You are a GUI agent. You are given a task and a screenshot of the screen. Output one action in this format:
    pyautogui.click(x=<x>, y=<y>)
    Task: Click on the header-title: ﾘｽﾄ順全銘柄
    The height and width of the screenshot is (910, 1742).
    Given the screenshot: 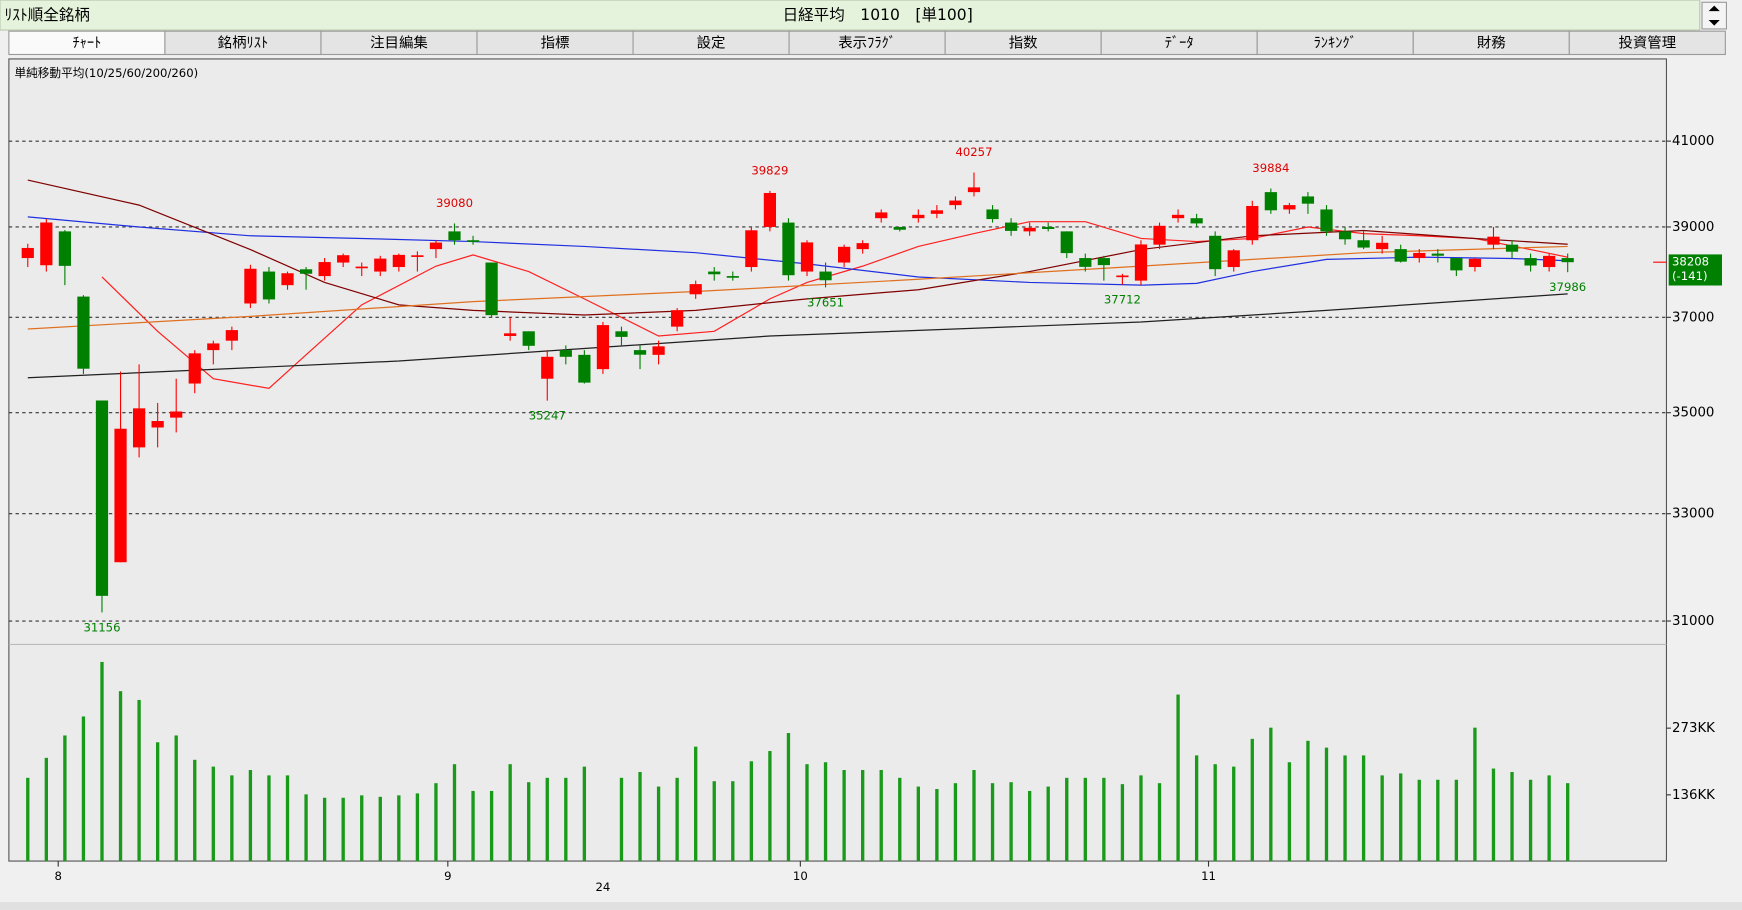 What is the action you would take?
    pyautogui.click(x=47, y=15)
    